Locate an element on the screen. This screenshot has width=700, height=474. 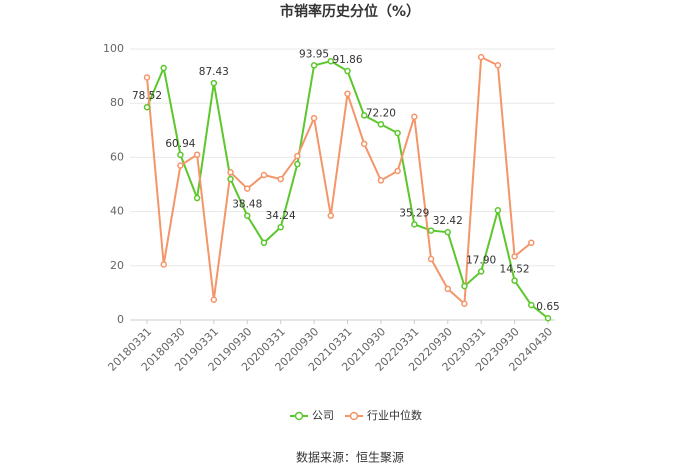
value-label: 32.42 is located at coordinates (448, 221).